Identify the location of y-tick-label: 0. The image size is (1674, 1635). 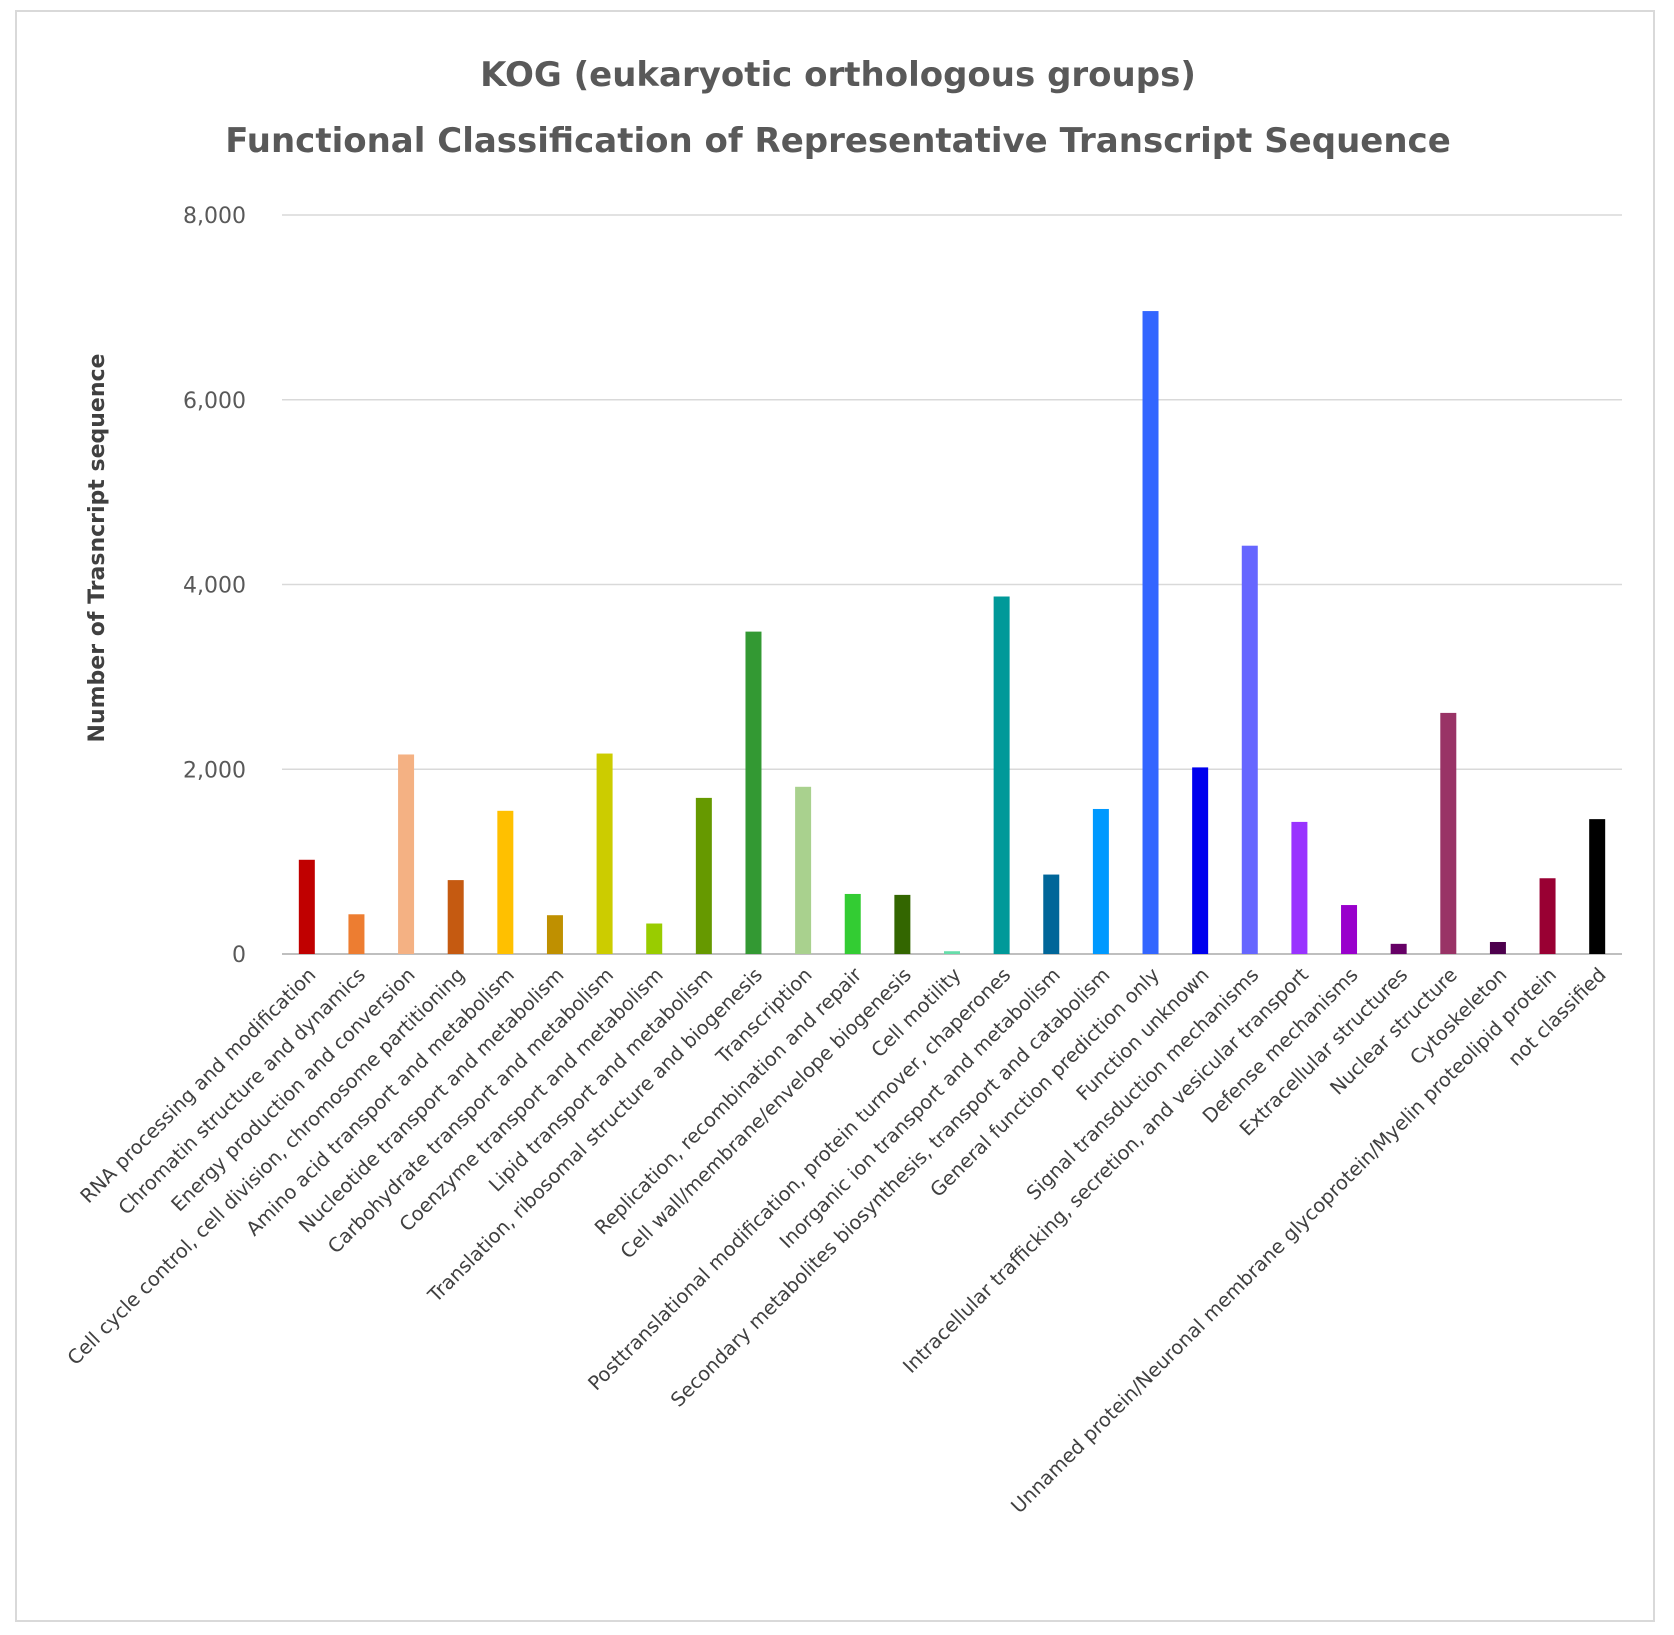
(239, 955).